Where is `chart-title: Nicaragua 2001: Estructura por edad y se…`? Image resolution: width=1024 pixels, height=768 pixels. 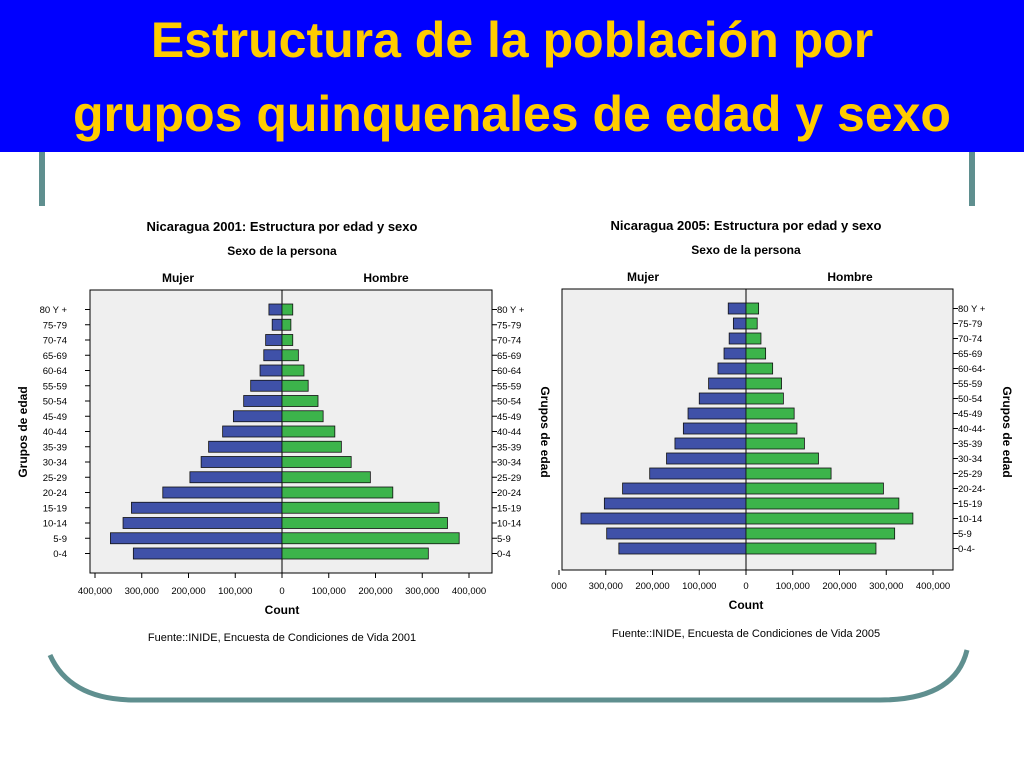
chart-title: Nicaragua 2001: Estructura por edad y se… is located at coordinates (282, 226).